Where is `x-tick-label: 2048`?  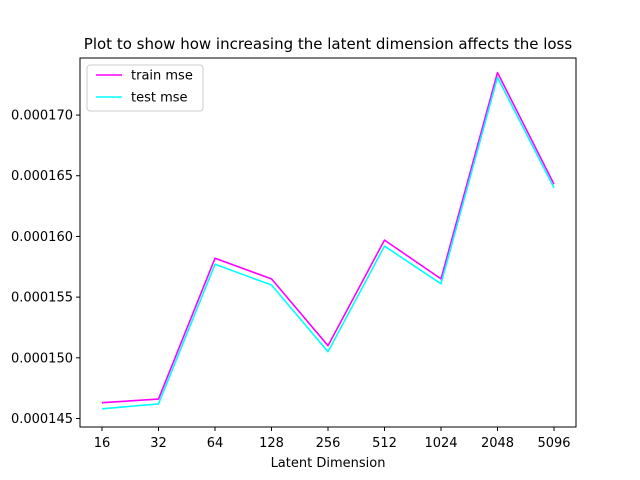
x-tick-label: 2048 is located at coordinates (497, 443).